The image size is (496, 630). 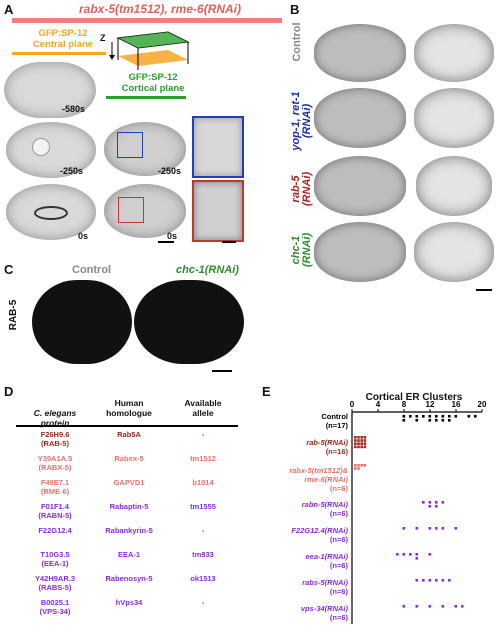 What do you see at coordinates (298, 561) in the screenshot?
I see `group-label: eea-1(RNAi) (n=6)` at bounding box center [298, 561].